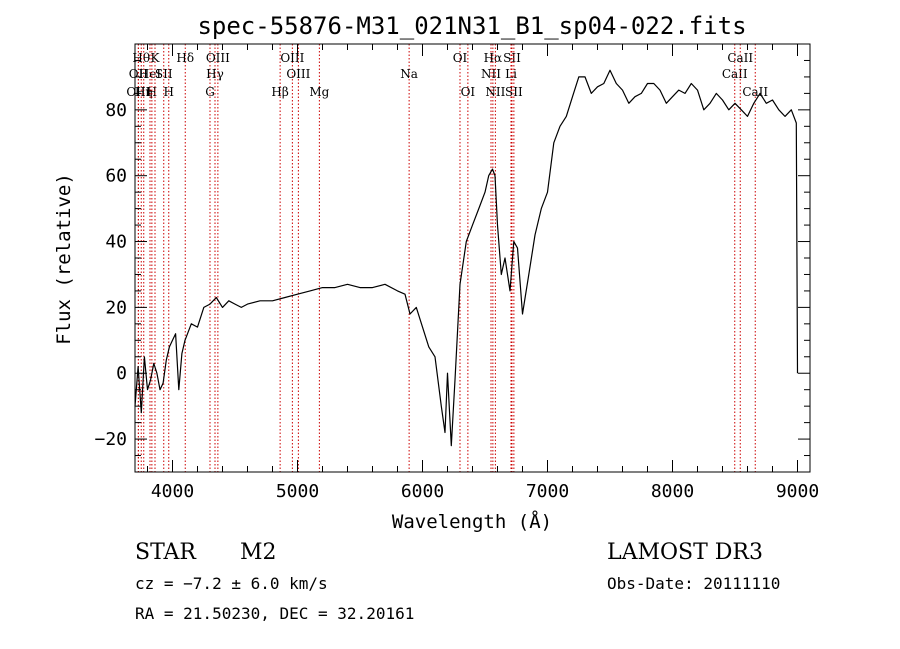 The image size is (900, 649). Describe the element at coordinates (297, 491) in the screenshot. I see `x-tick-label-1: 5000` at that location.